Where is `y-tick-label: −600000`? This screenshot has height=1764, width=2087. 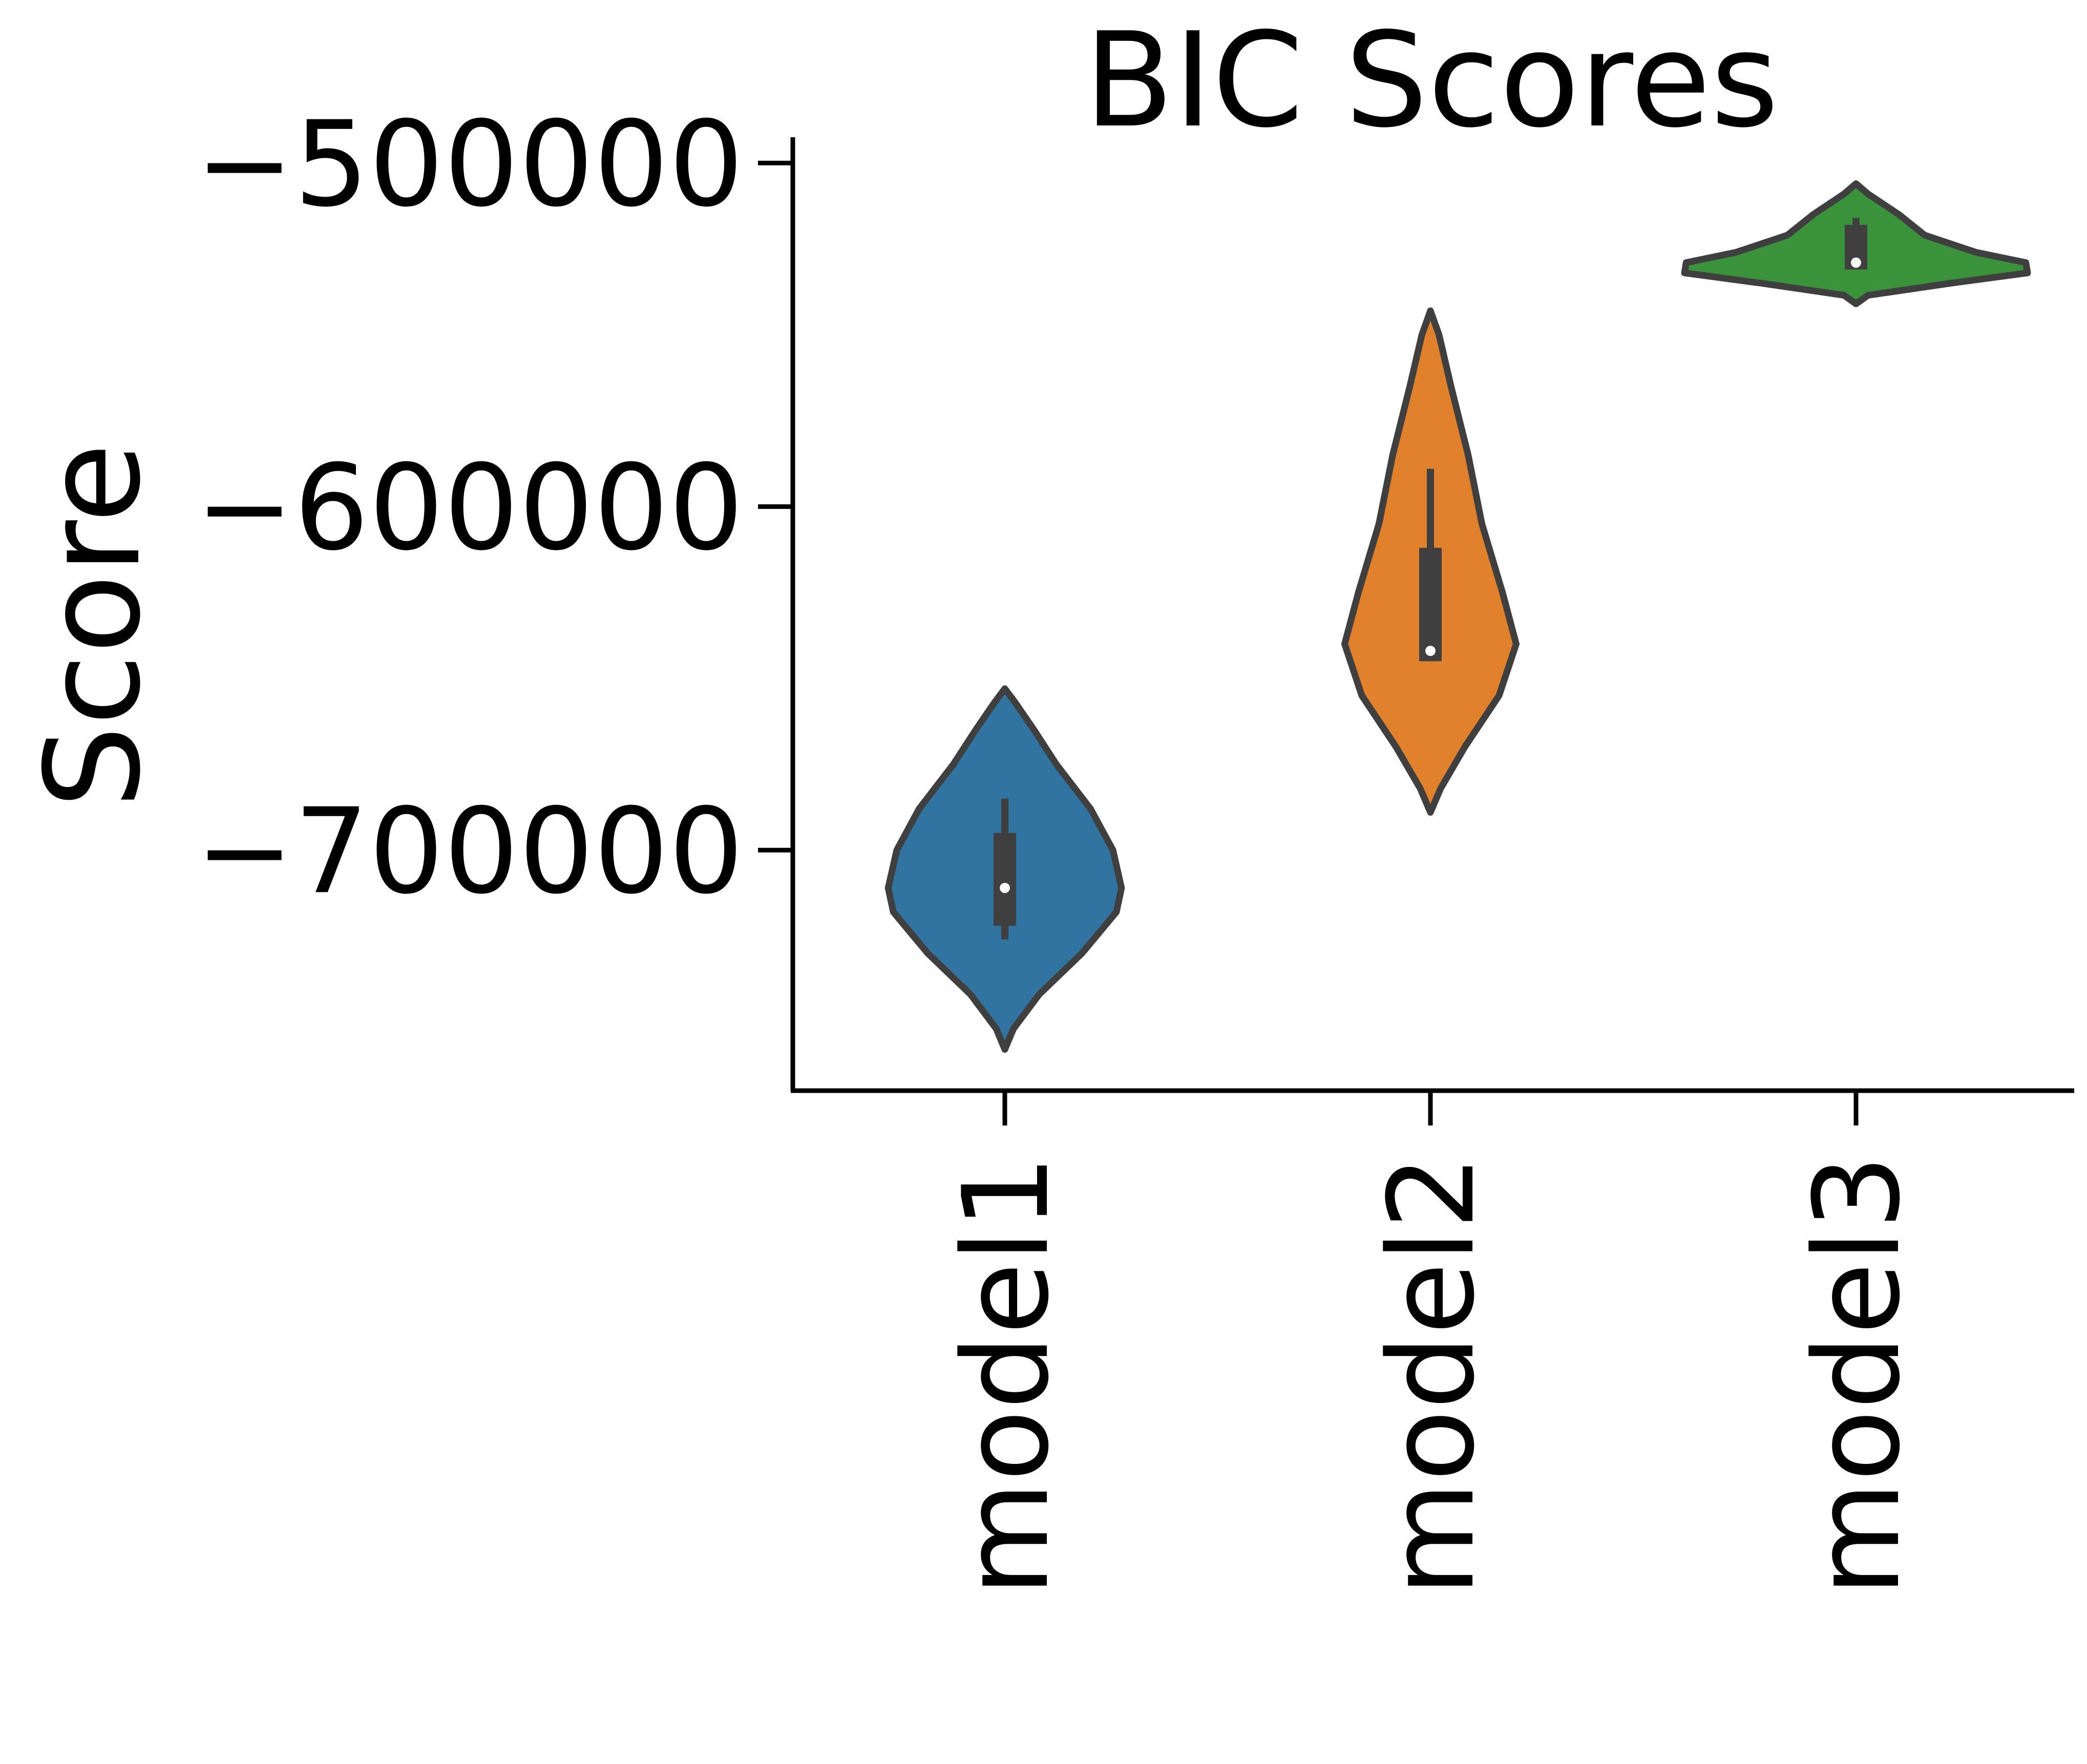 y-tick-label: −600000 is located at coordinates (469, 508).